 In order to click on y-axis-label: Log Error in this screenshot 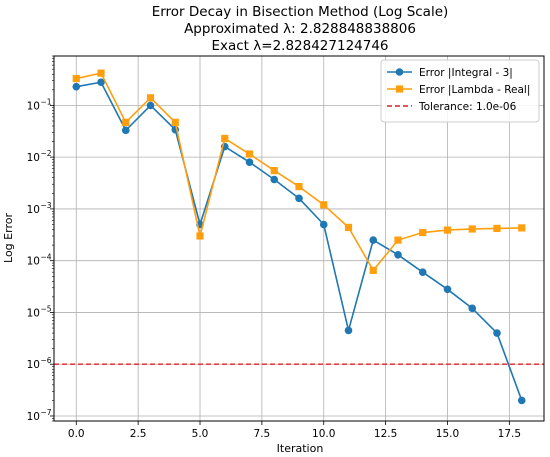, I will do `click(8, 238)`.